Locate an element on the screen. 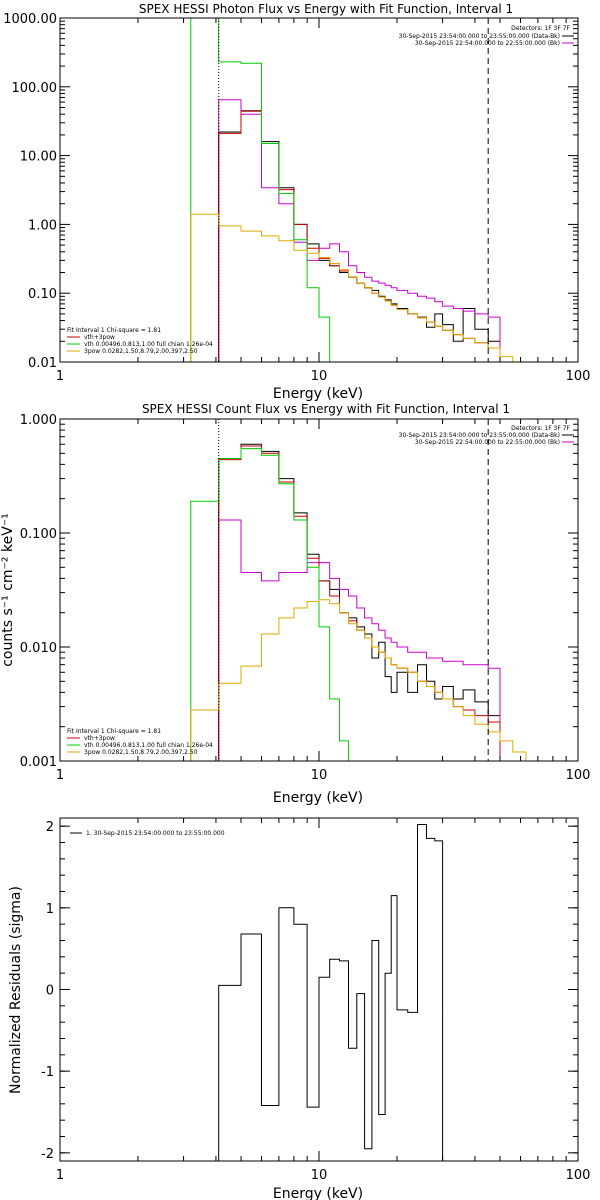 This screenshot has height=1200, width=600. count-flux-markers is located at coordinates (353, 590).